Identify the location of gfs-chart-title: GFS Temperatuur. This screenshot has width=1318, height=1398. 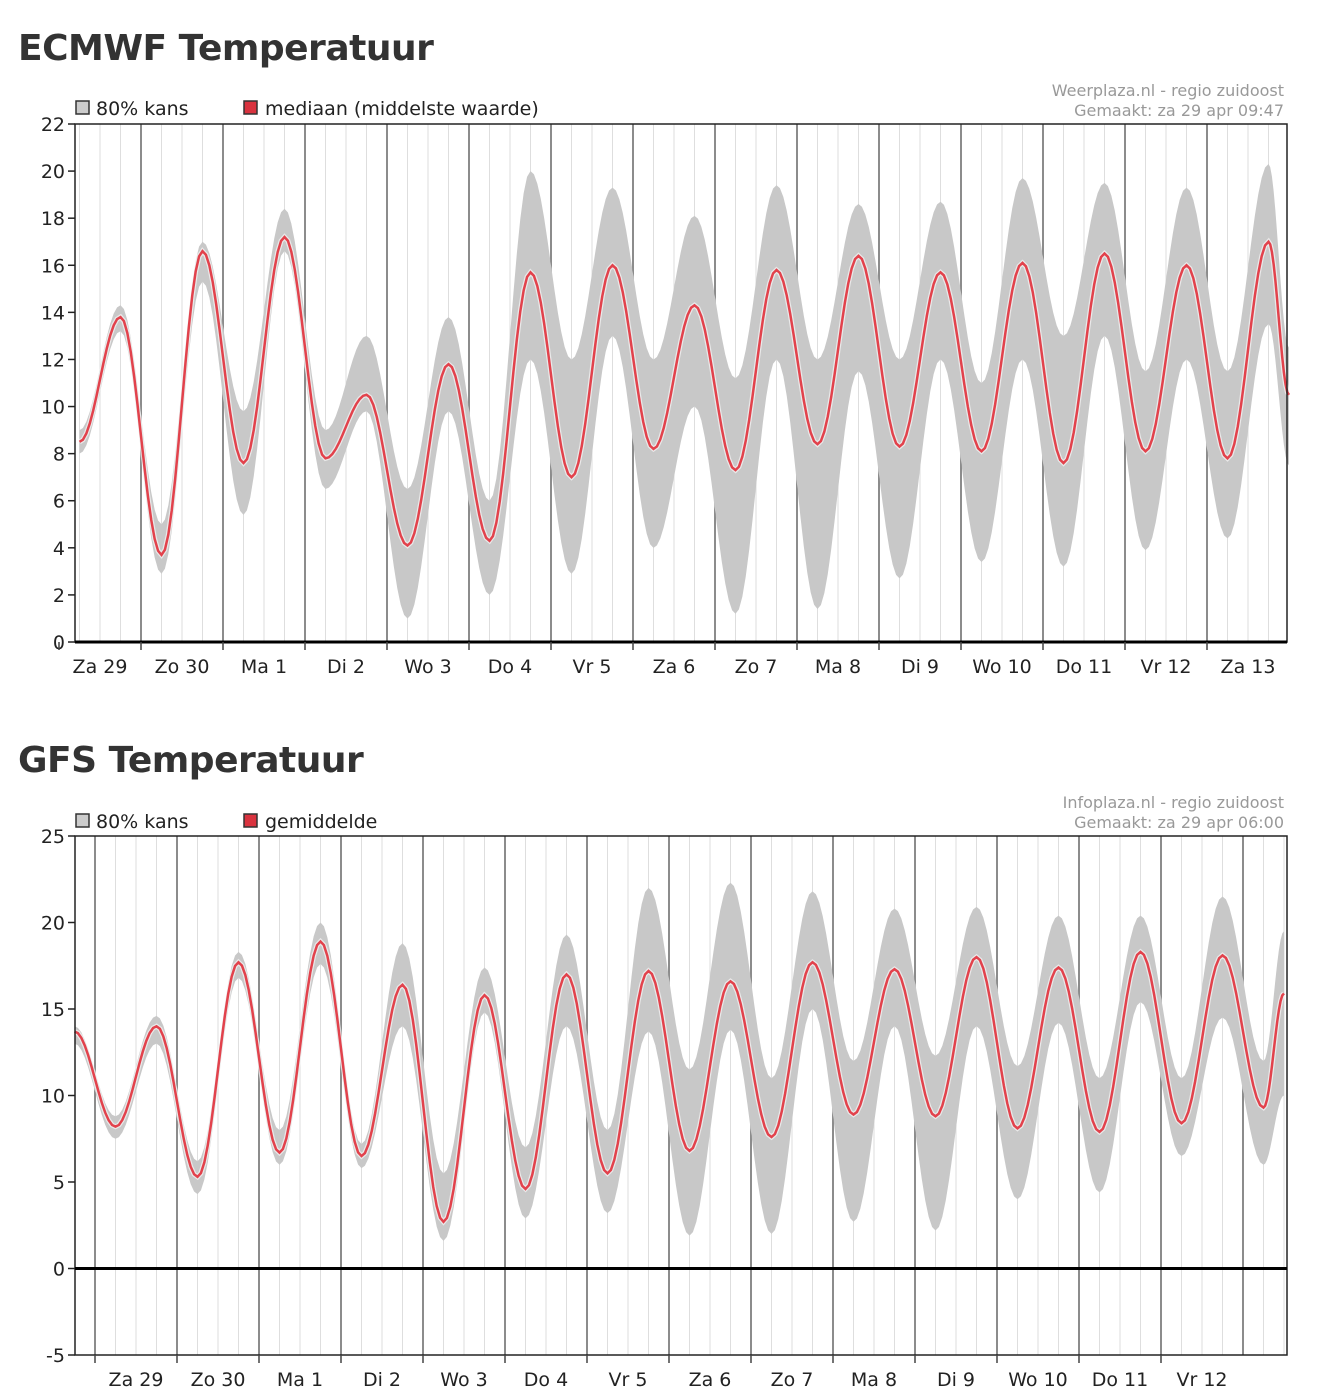
(191, 760).